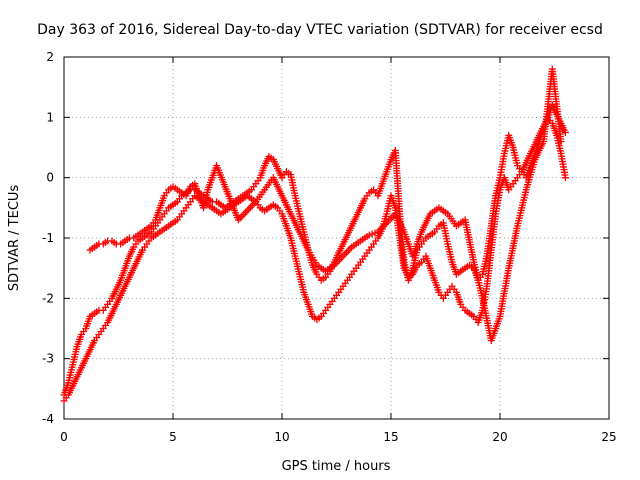 This screenshot has height=480, width=640. What do you see at coordinates (48, 238) in the screenshot?
I see `y-tick-label: -1` at bounding box center [48, 238].